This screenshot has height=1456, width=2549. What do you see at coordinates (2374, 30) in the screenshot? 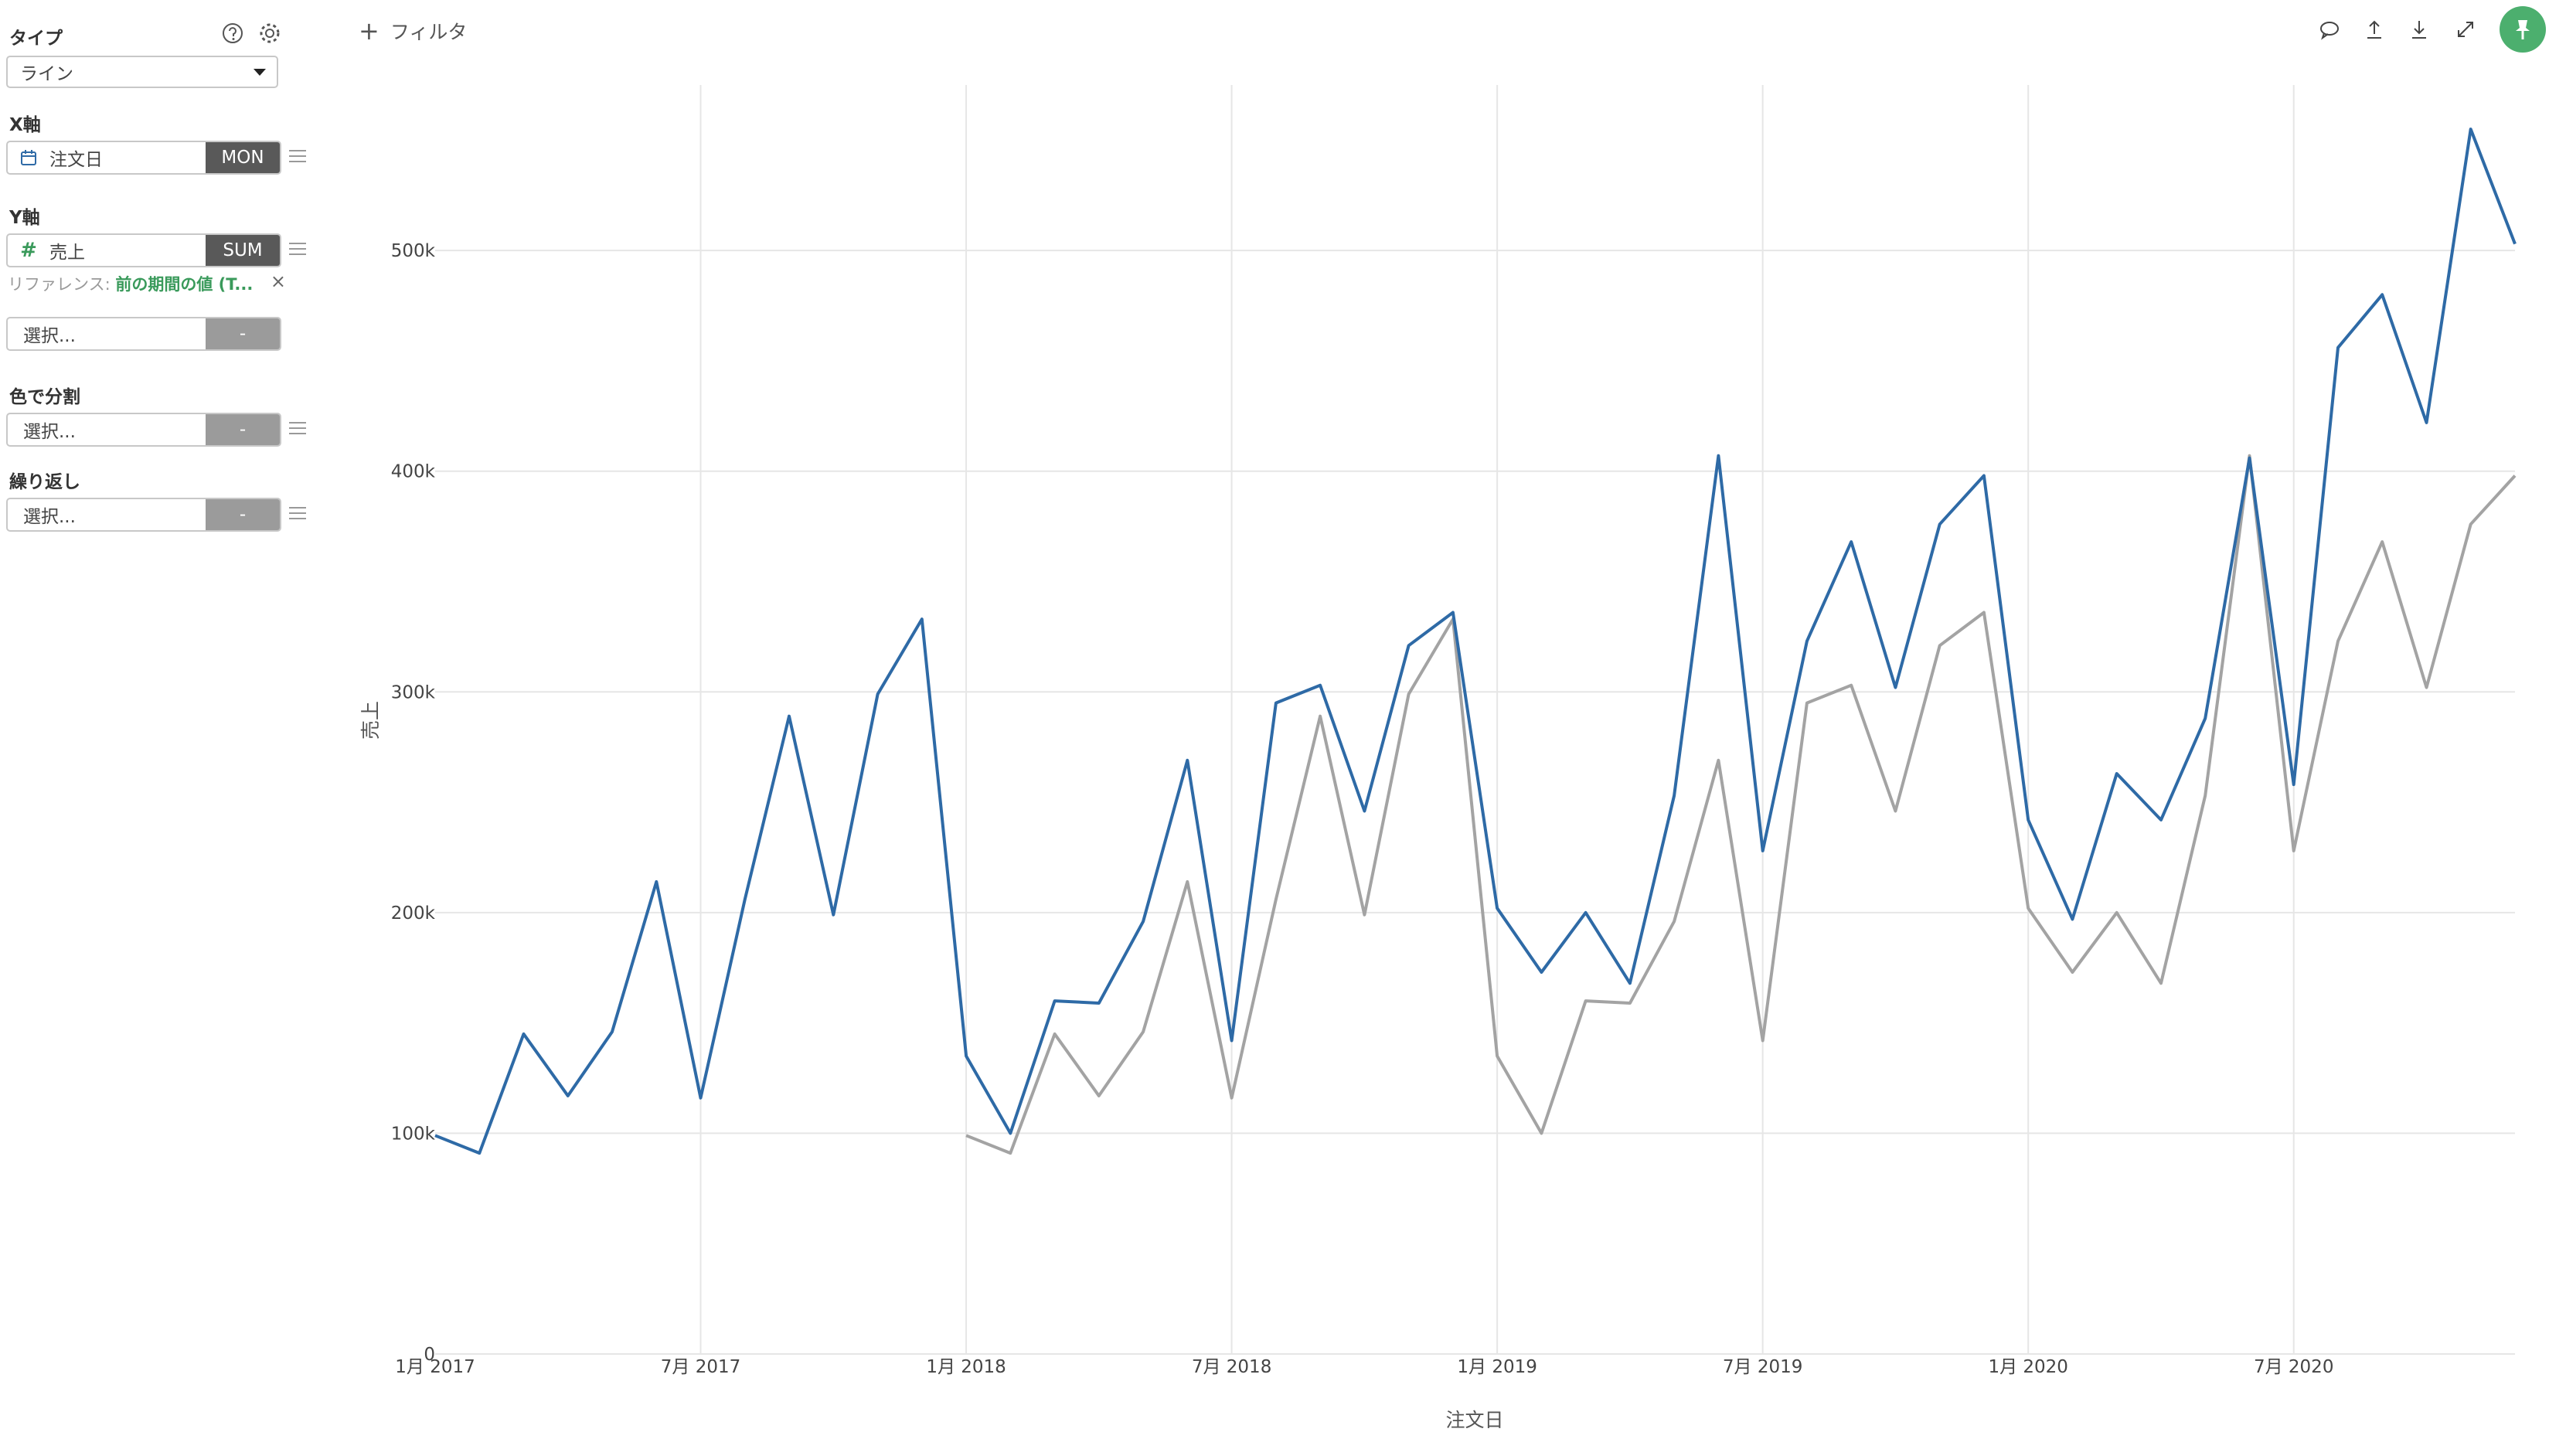
I see `upload-icon` at bounding box center [2374, 30].